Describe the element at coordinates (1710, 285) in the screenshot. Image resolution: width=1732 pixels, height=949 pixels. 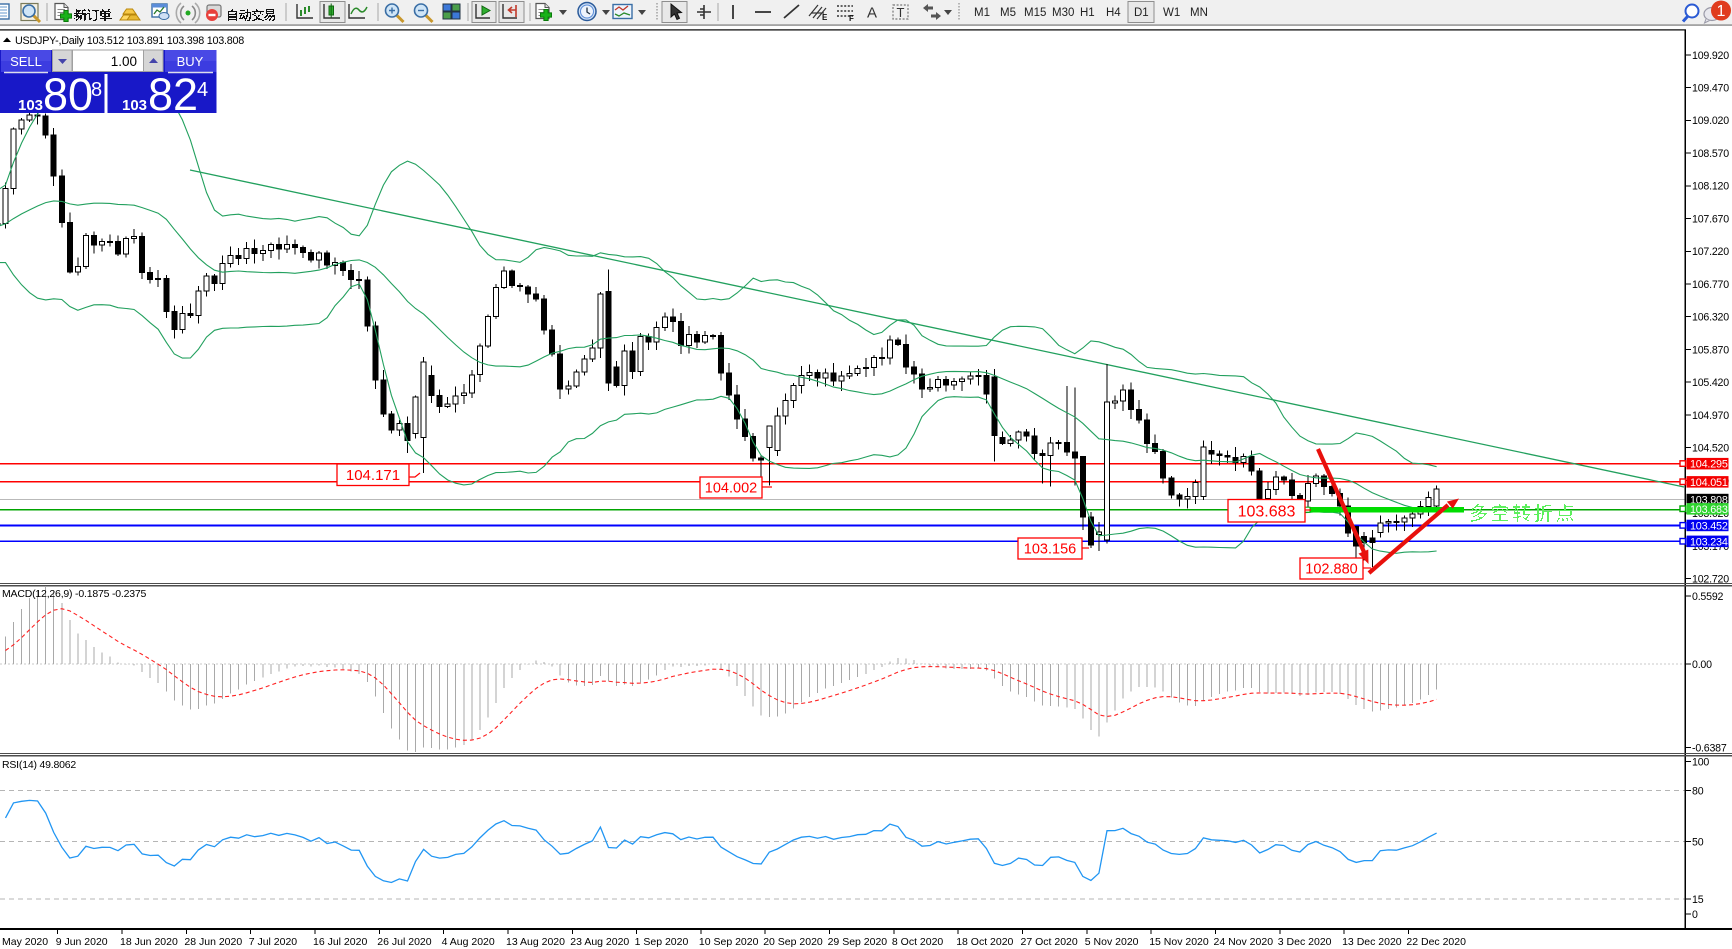
I see `svg-text: 106.770` at that location.